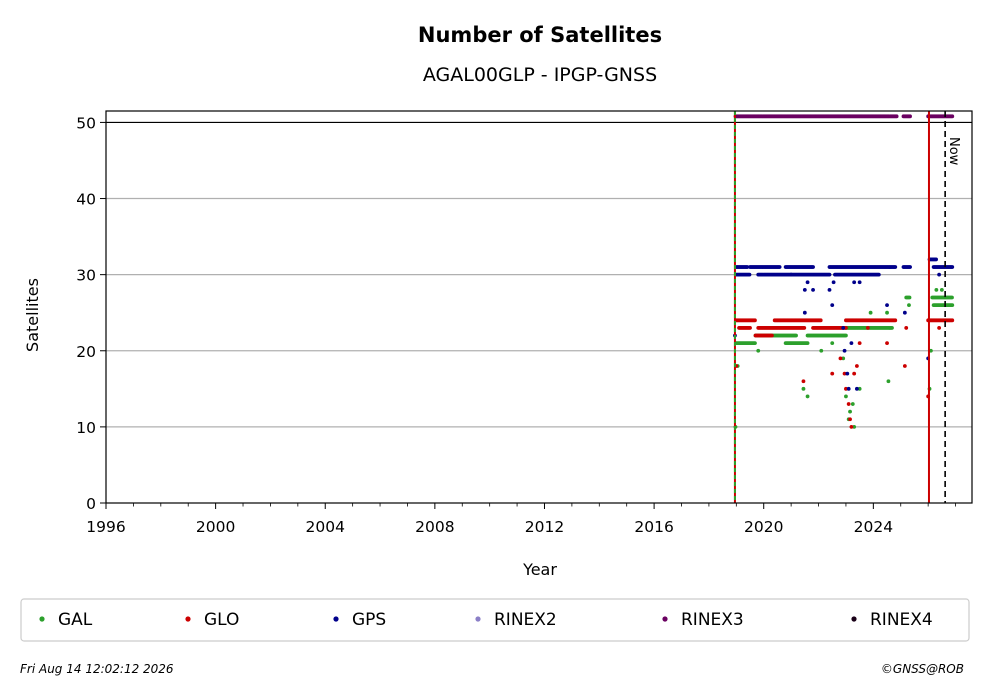 The image size is (993, 699). I want to click on footer-timestamp: Fri Aug 14 12:02:12 2026, so click(97, 669).